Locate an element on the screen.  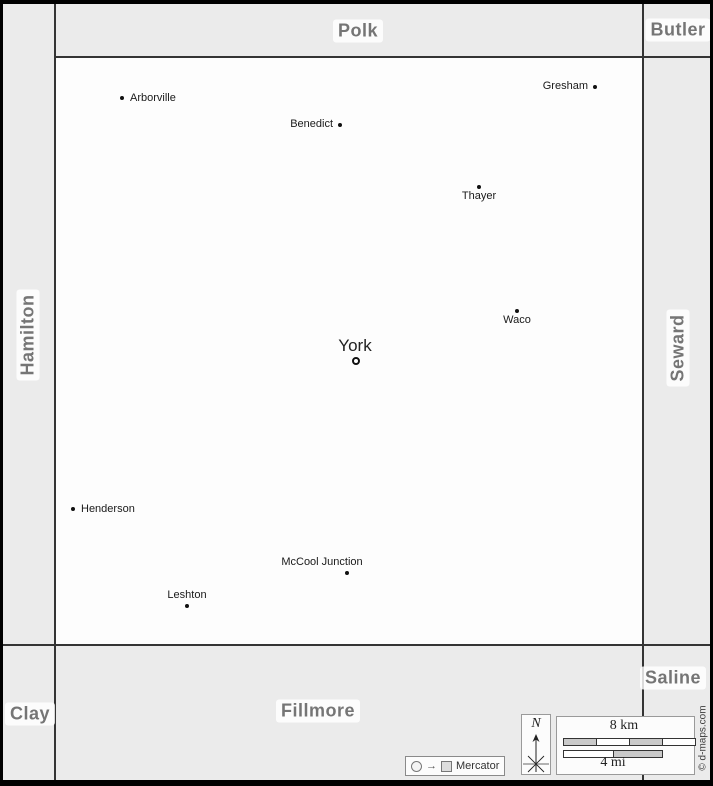
scale-mi-label: 4 mi is located at coordinates (613, 762).